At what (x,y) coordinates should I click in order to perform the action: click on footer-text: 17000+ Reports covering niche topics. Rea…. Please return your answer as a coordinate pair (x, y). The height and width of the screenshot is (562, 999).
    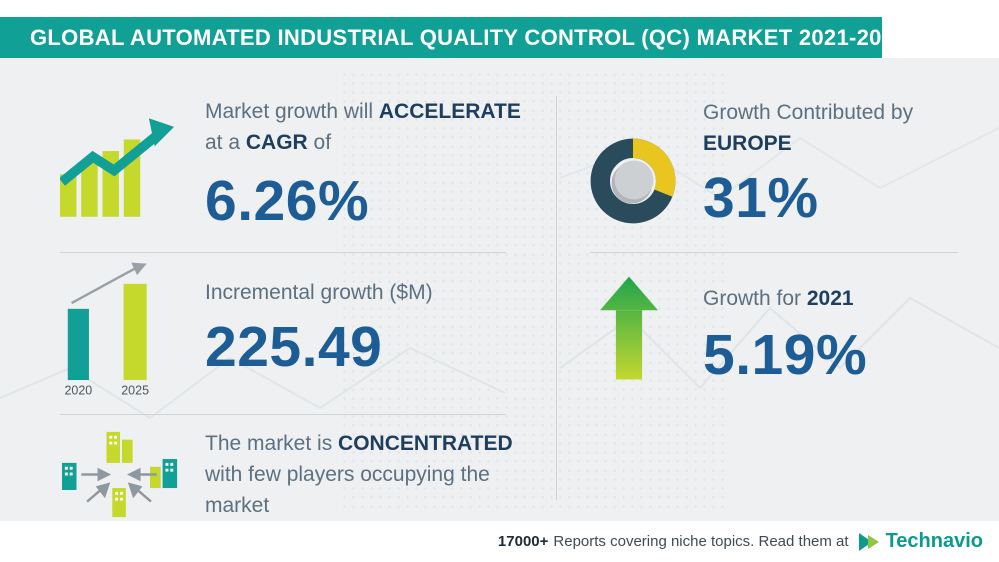
    Looking at the image, I should click on (673, 541).